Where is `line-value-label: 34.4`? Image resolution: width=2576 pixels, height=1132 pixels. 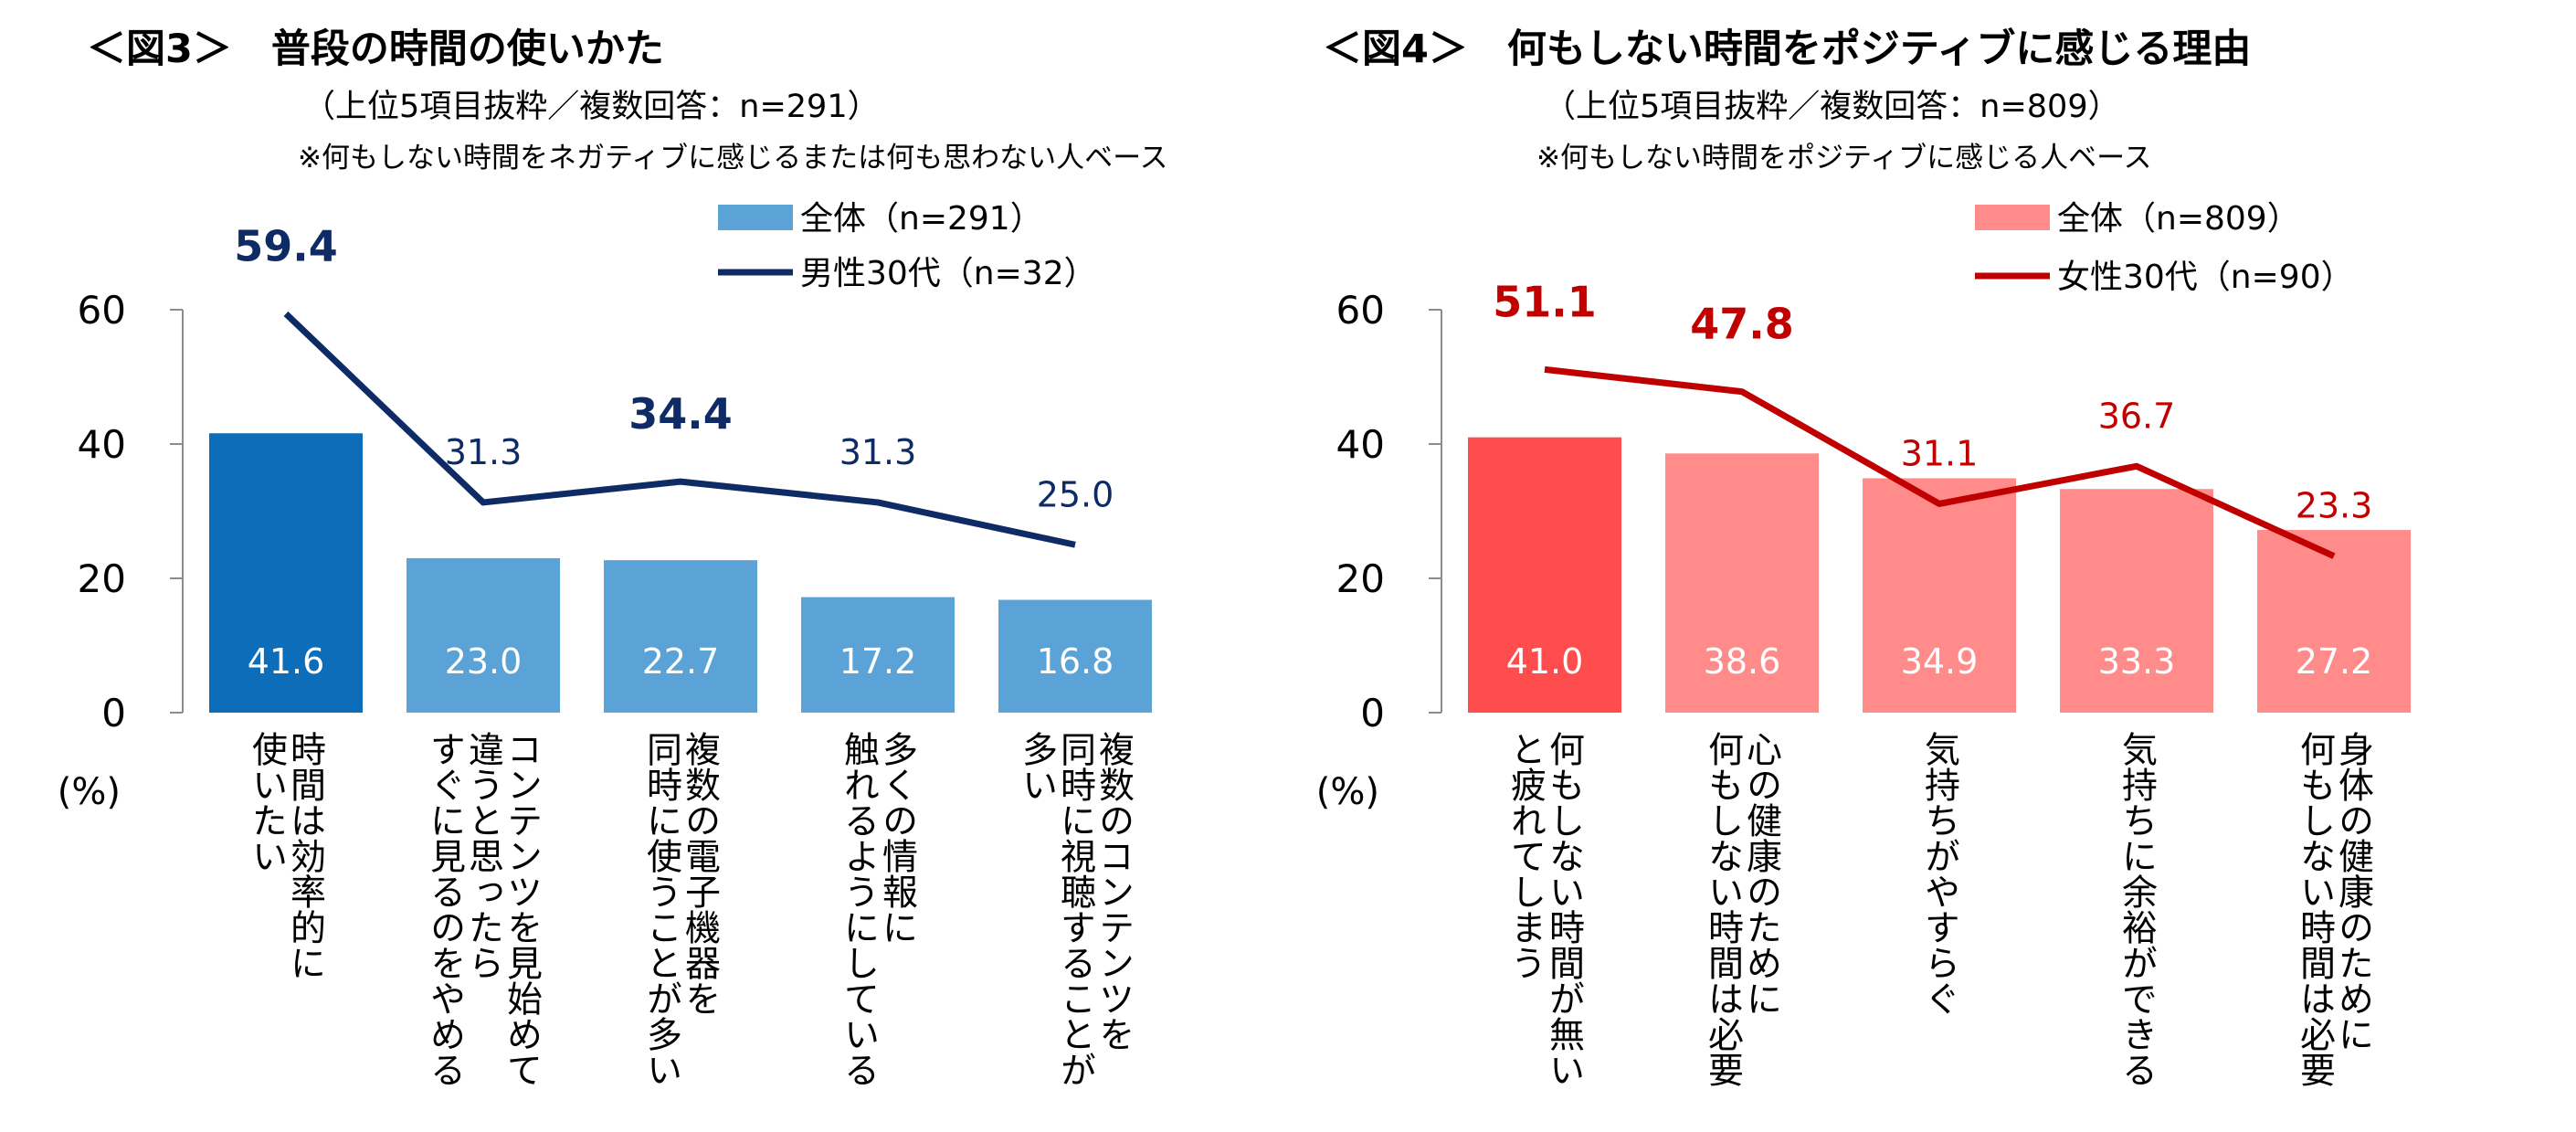 line-value-label: 34.4 is located at coordinates (681, 414).